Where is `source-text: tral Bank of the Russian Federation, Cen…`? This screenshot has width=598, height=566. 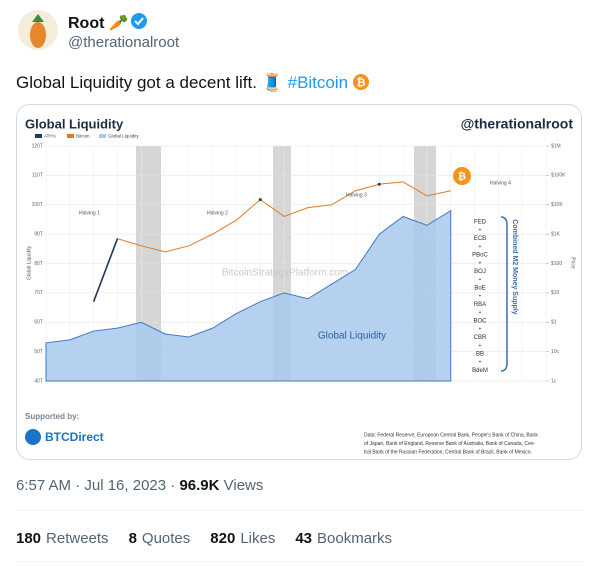
source-text: tral Bank of the Russian Federation, Cen… is located at coordinates (448, 452).